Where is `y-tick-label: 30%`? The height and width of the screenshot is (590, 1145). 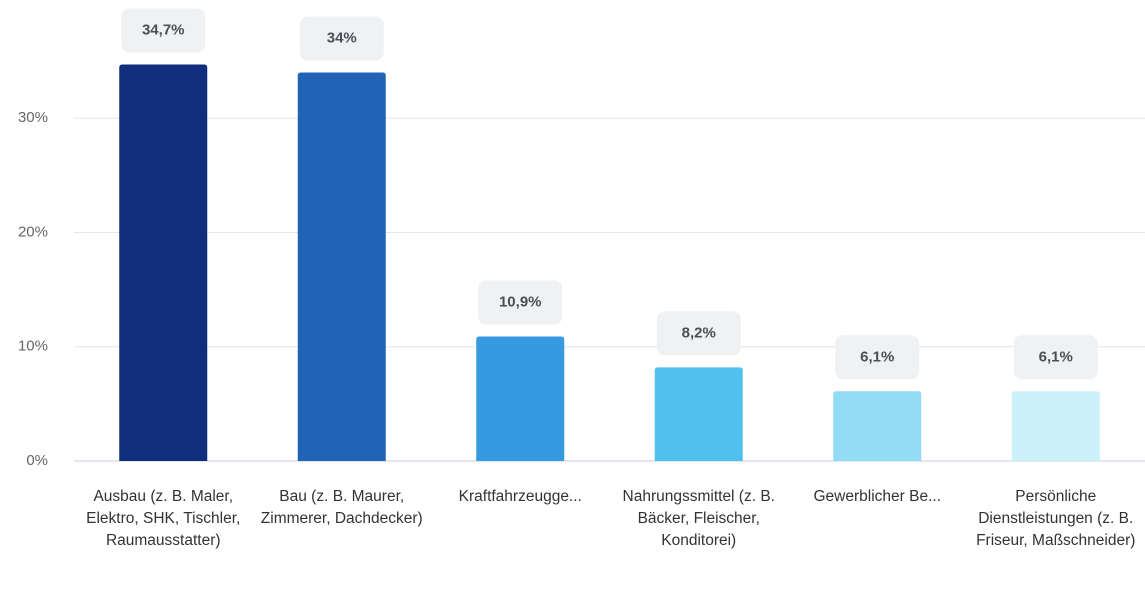
y-tick-label: 30% is located at coordinates (33, 117).